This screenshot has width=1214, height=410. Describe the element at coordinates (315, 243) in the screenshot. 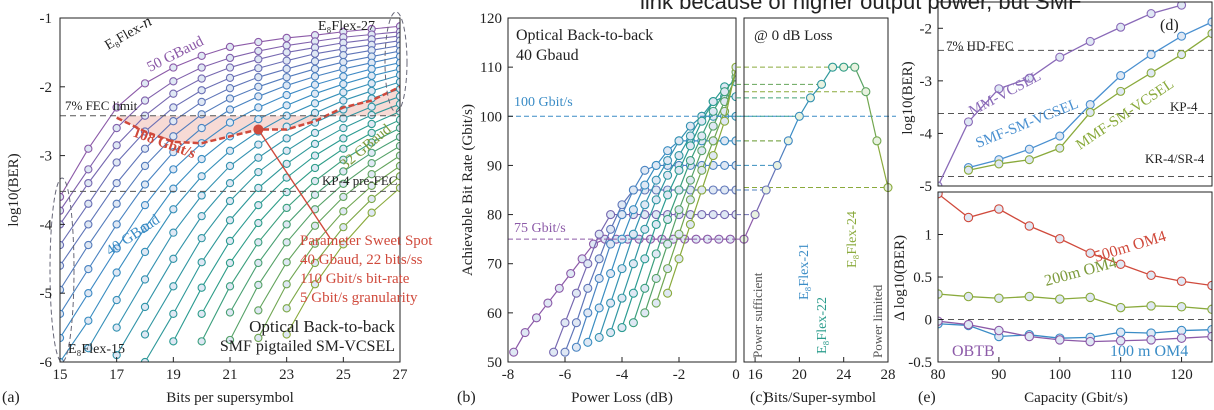

I see `series-a-20-marker` at that location.